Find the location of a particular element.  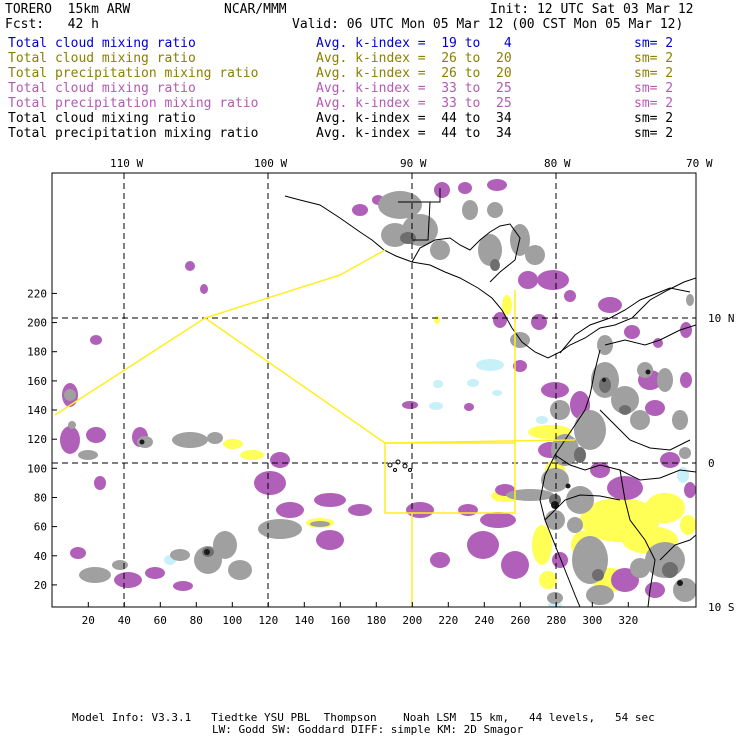

x-tick-label: 180 is located at coordinates (376, 620).